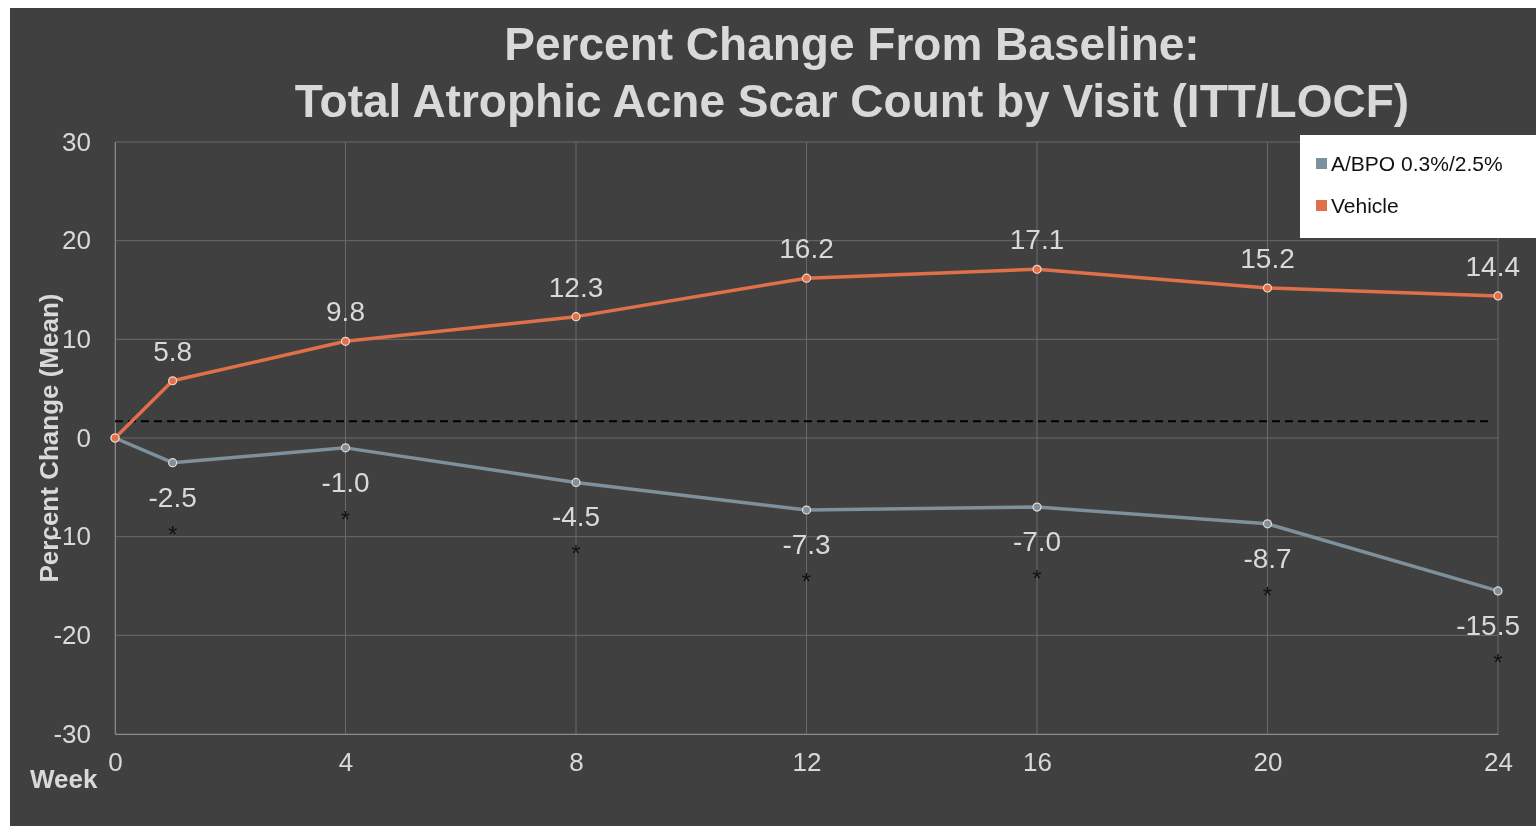 The width and height of the screenshot is (1538, 828). What do you see at coordinates (1417, 163) in the screenshot?
I see `legend-label: A/BPO 0.3%/2.5%` at bounding box center [1417, 163].